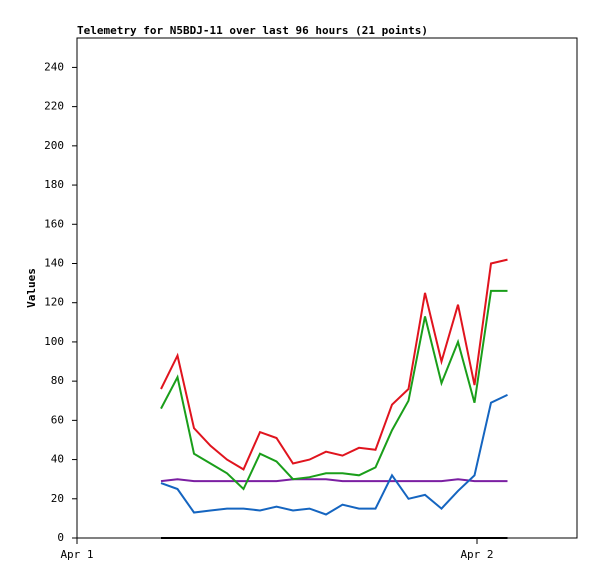  Describe the element at coordinates (54, 66) in the screenshot. I see `y-tick-label: 240` at that location.